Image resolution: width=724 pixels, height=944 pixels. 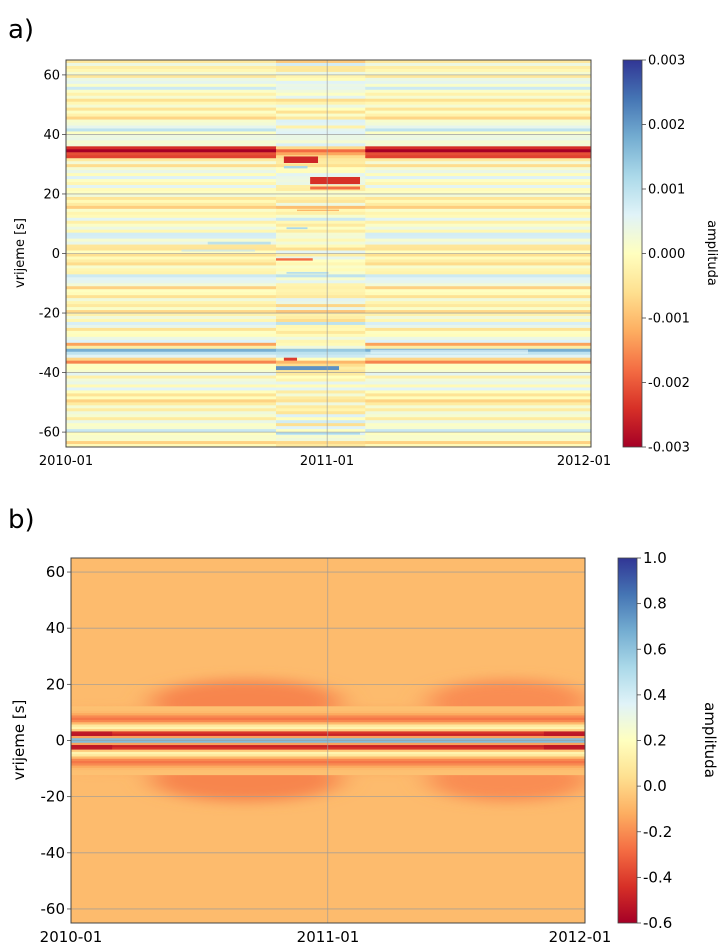 What do you see at coordinates (666, 254) in the screenshot?
I see `colorbar-tick-label: 0.000` at bounding box center [666, 254].